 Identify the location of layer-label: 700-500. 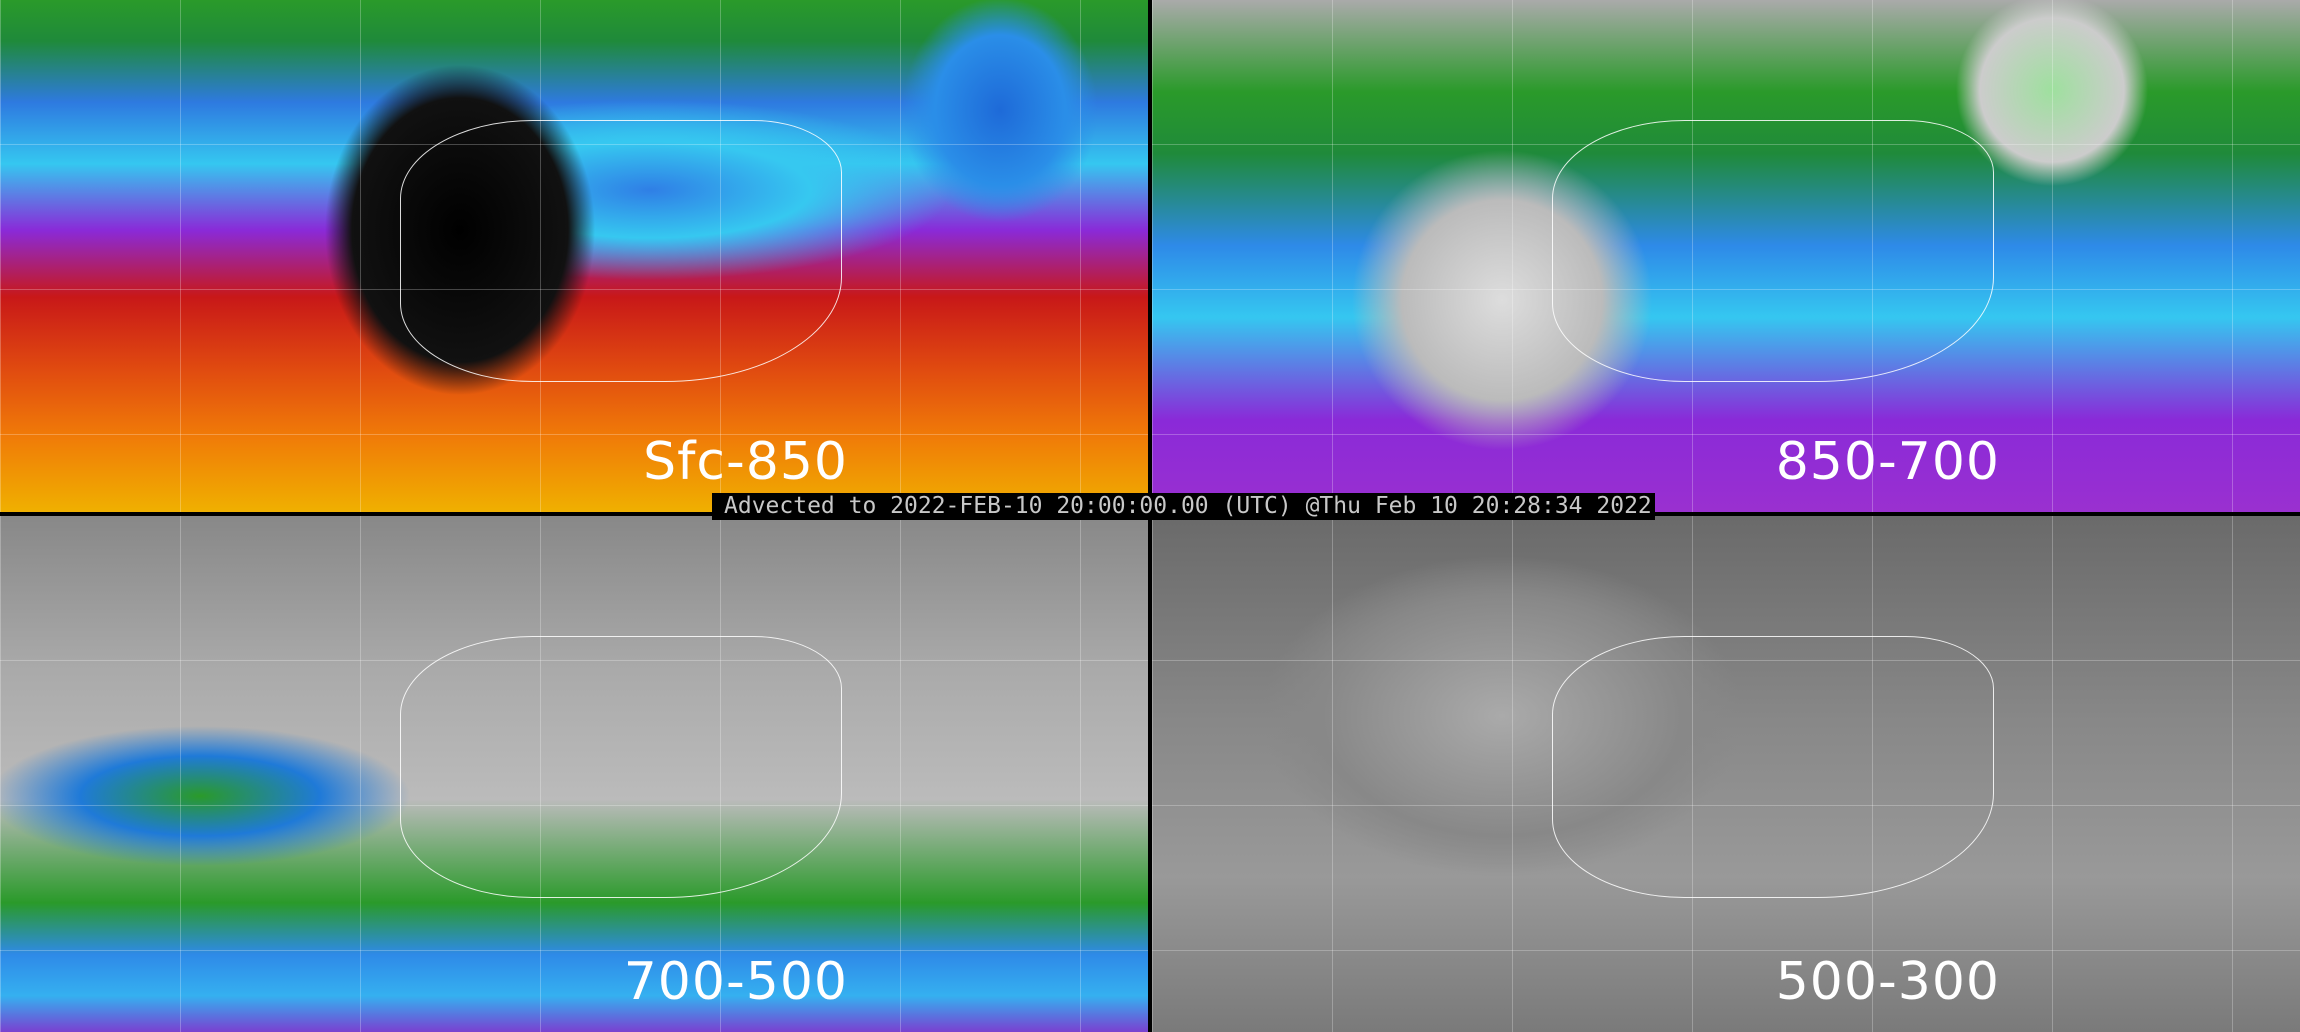
(735, 982).